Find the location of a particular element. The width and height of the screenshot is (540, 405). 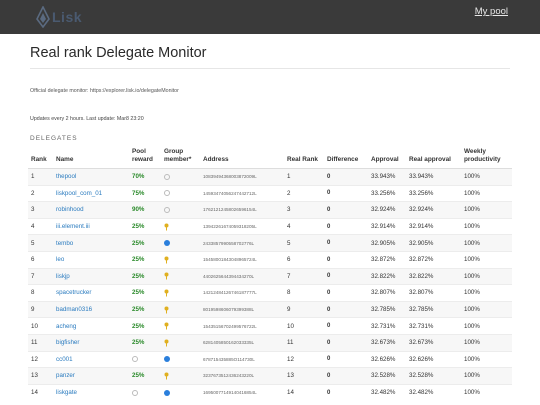

group-member-dot-icon is located at coordinates (167, 243).